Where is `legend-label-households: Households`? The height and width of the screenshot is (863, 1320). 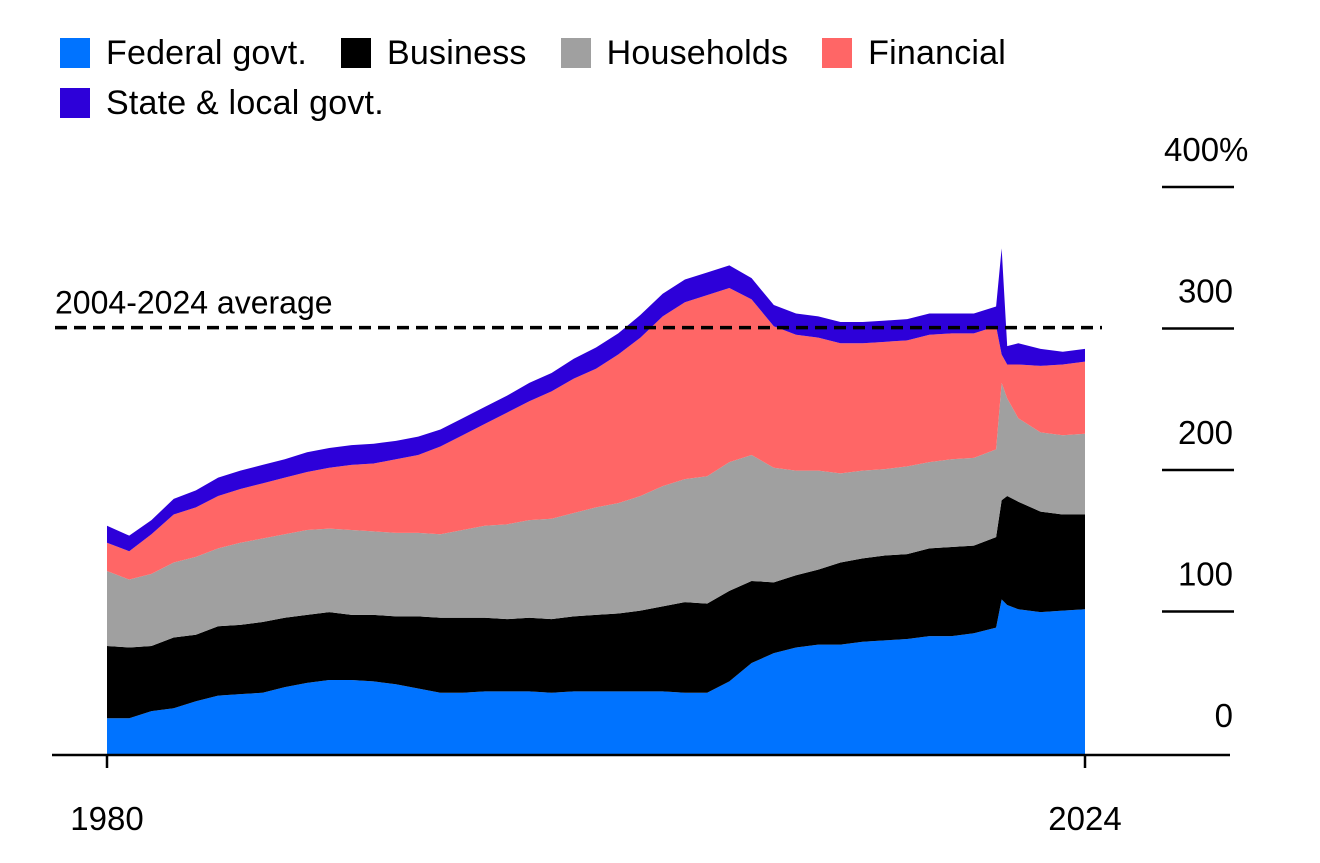
legend-label-households: Households is located at coordinates (697, 52).